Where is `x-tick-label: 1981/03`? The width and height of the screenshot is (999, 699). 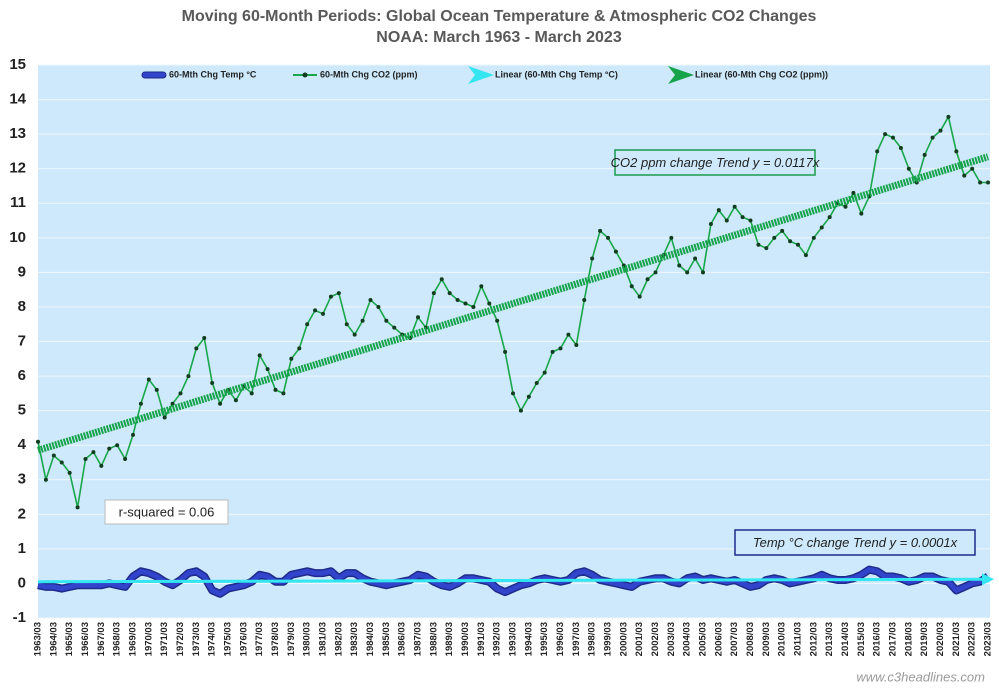 x-tick-label: 1981/03 is located at coordinates (323, 639).